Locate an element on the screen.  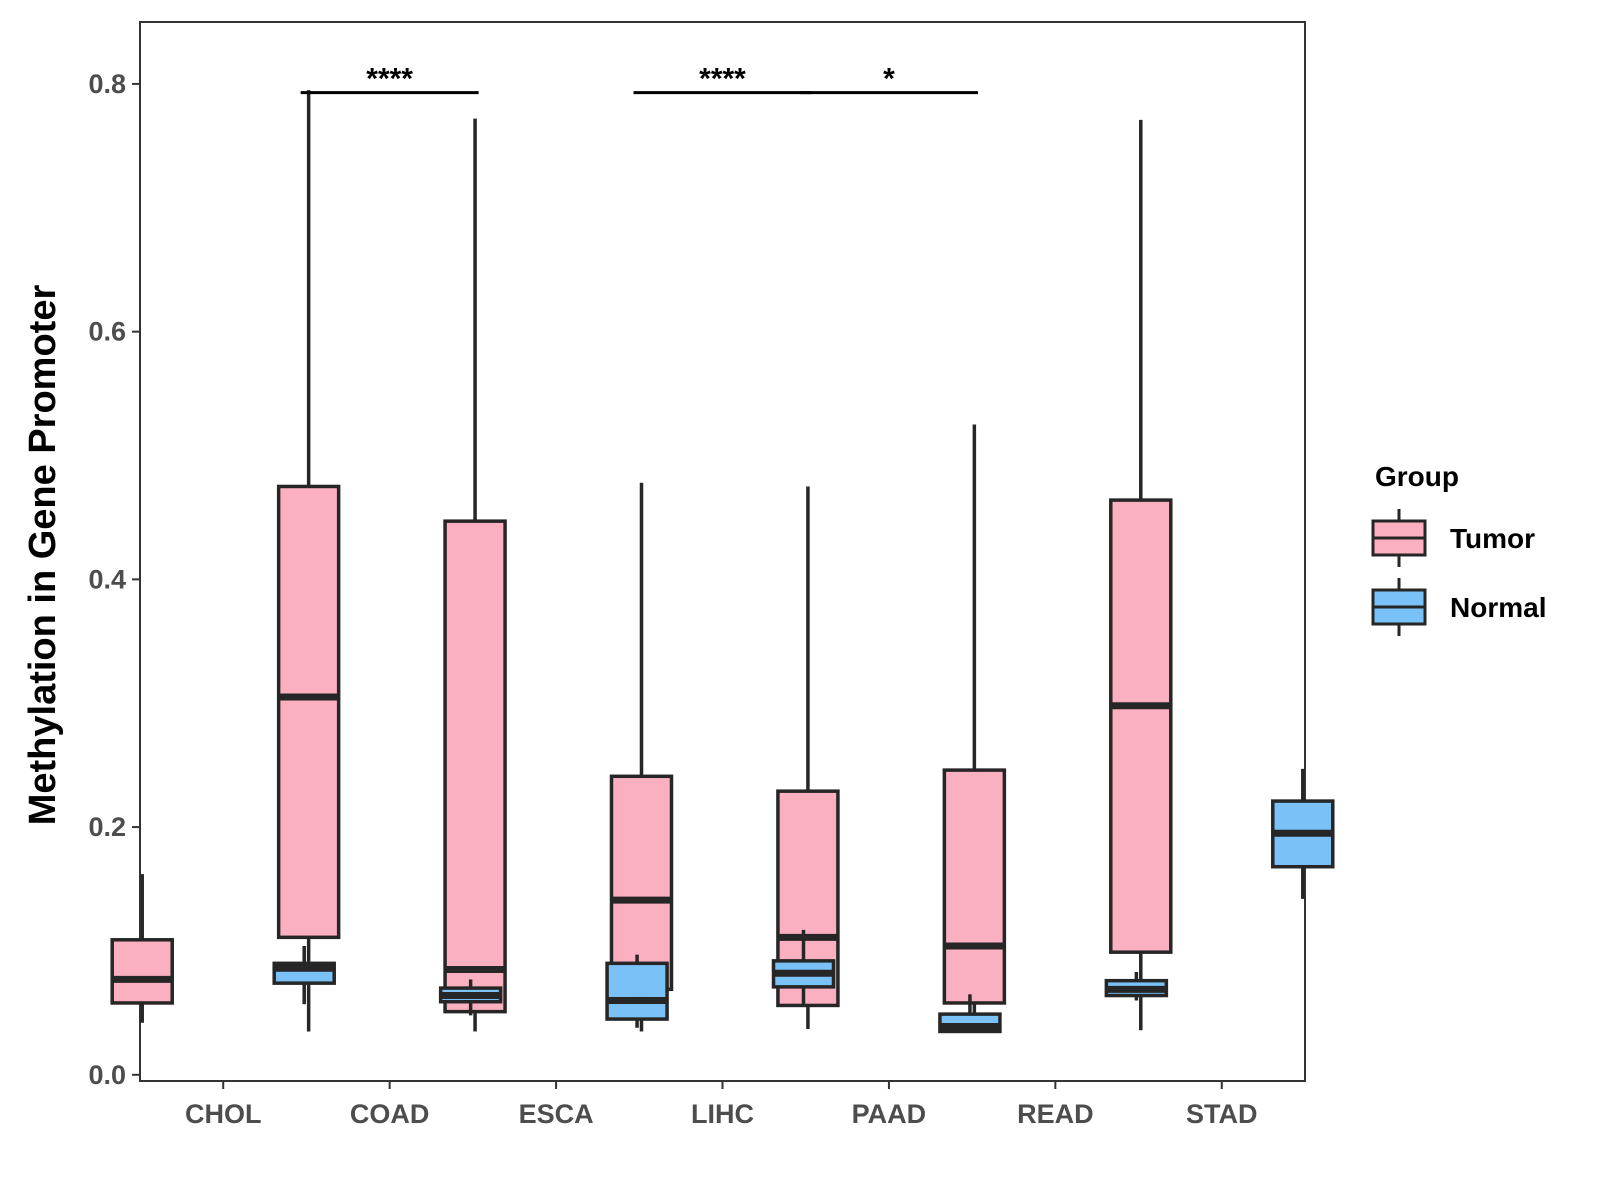
legend-title: Group is located at coordinates (1417, 476).